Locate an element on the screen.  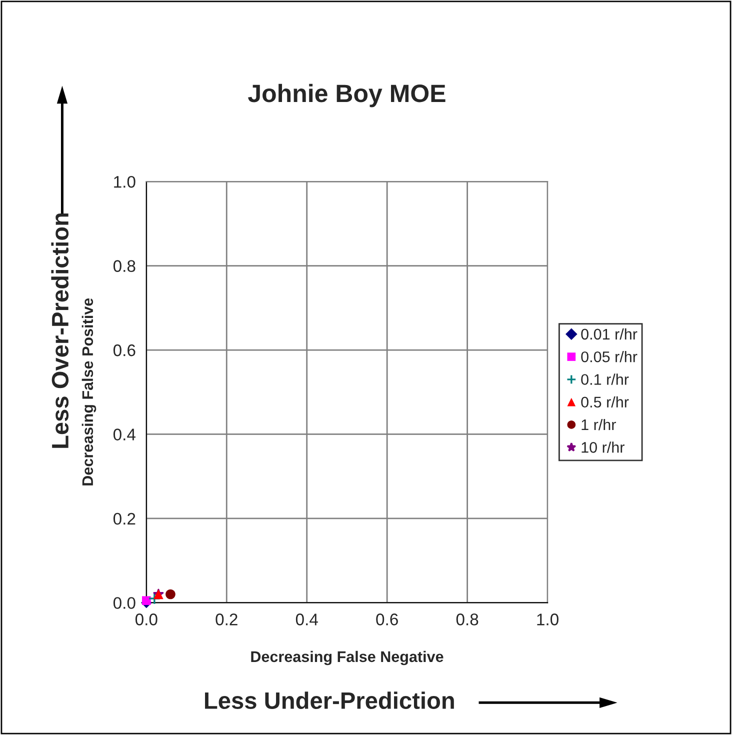
chart-title: Johnie Boy MOE is located at coordinates (347, 96).